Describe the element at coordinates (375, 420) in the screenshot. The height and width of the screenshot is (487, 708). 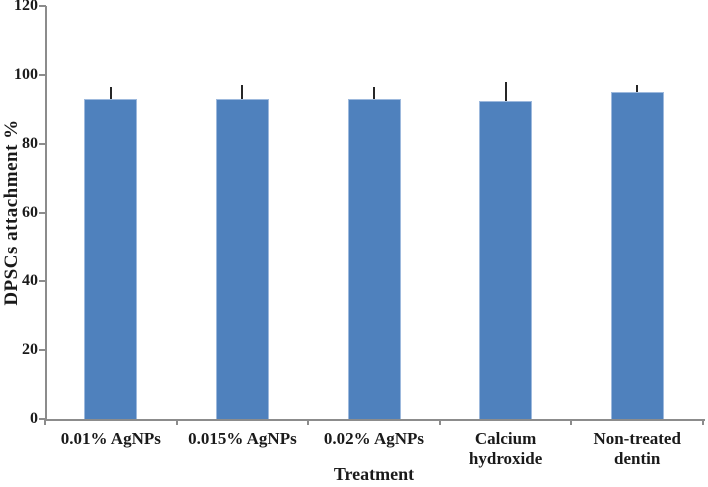
I see `x-axis-line` at that location.